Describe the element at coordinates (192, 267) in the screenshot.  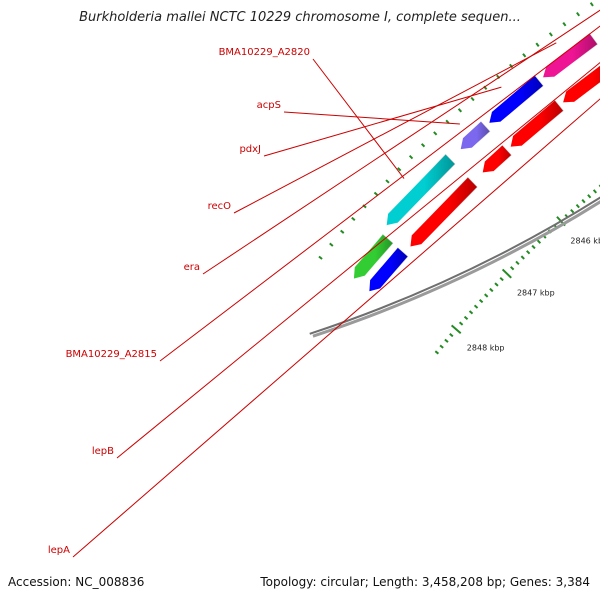
I see `gene-label-era: era` at that location.